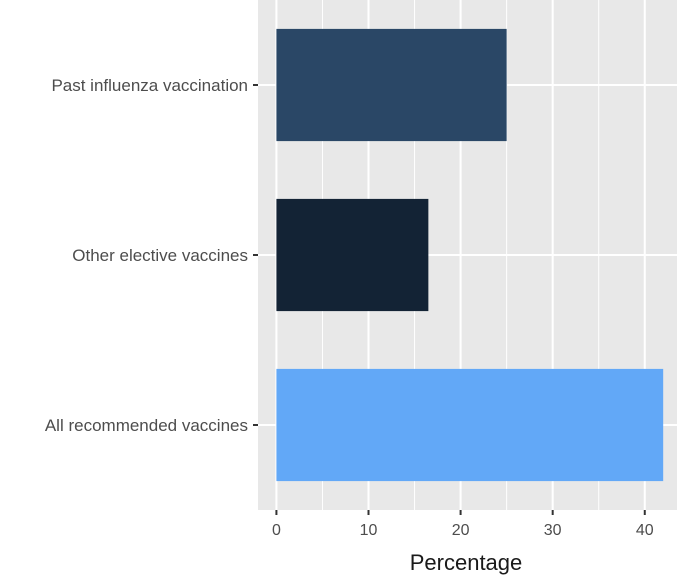 Image resolution: width=677 pixels, height=576 pixels. What do you see at coordinates (276, 530) in the screenshot?
I see `x-tick-label-0: 0` at bounding box center [276, 530].